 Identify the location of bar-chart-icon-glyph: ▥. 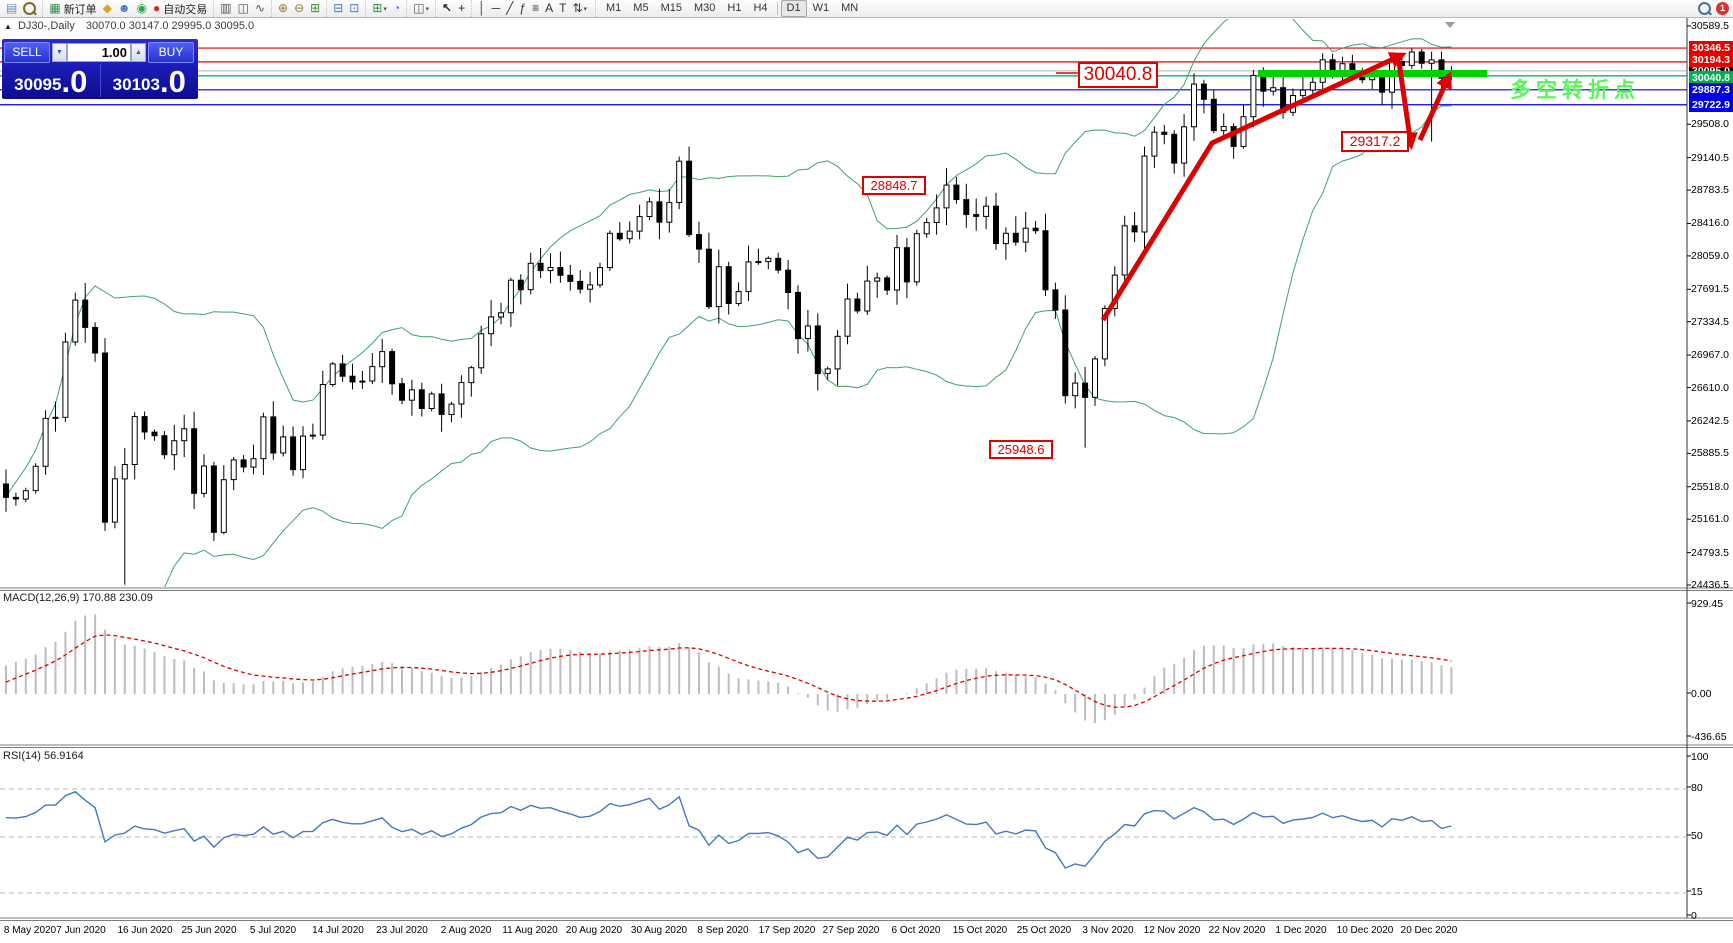
(226, 8).